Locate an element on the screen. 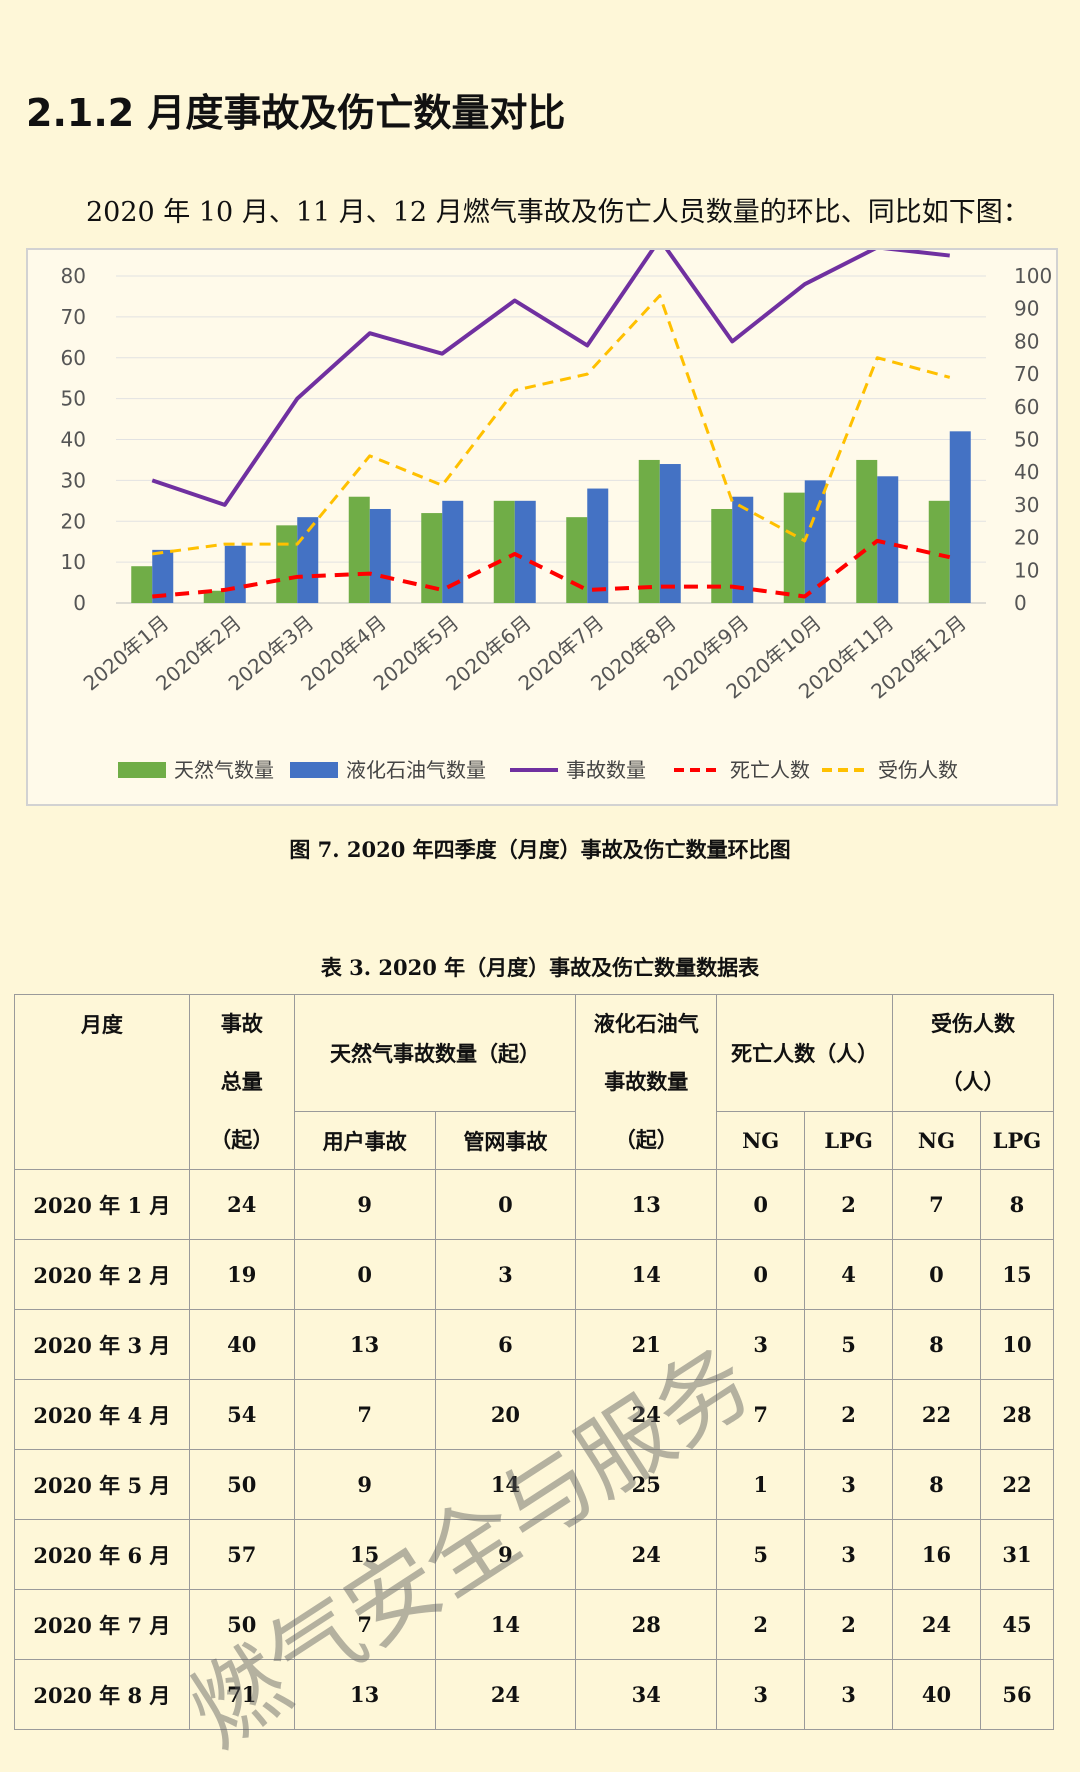  legend-label: 事故数量 is located at coordinates (606, 770).